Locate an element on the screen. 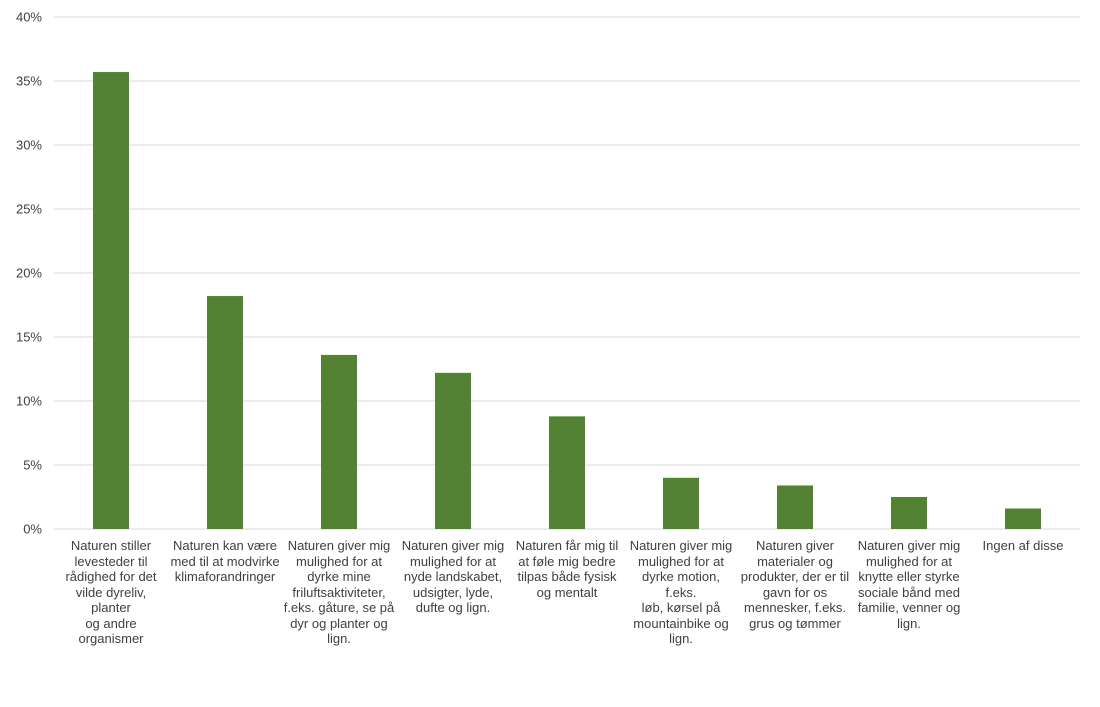 The image size is (1100, 707). y-tick-label: 10% is located at coordinates (29, 401).